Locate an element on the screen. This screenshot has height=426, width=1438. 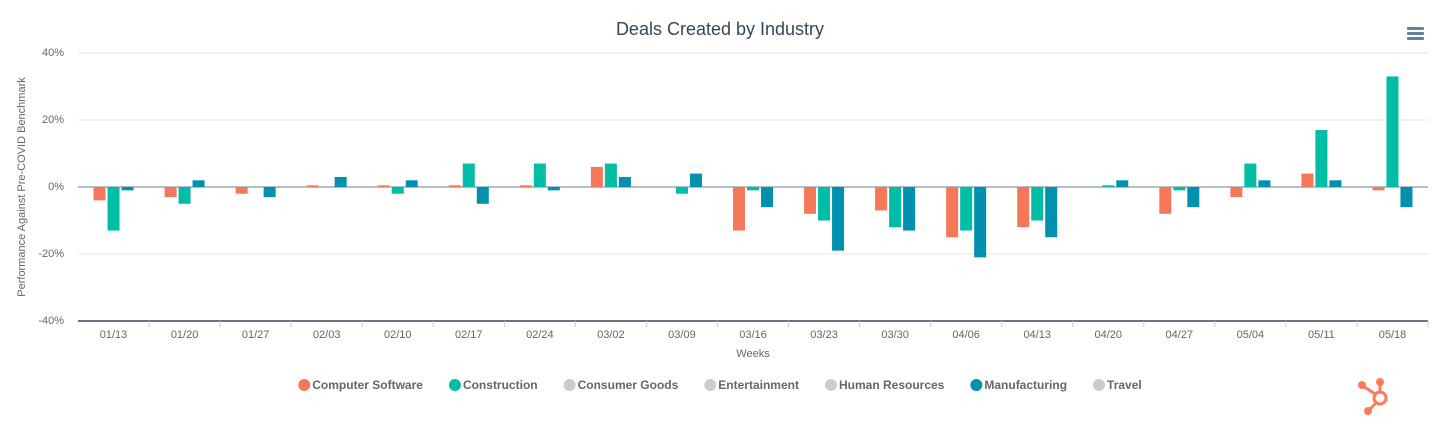
legend-label: Travel is located at coordinates (1124, 385).